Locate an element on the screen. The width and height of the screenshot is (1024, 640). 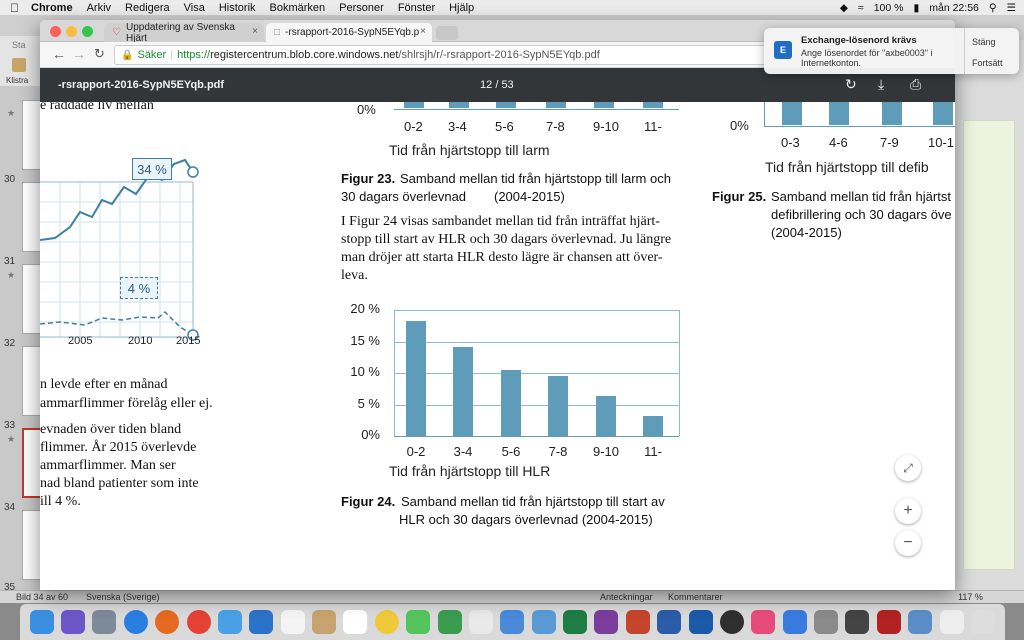
calendar-icon is located at coordinates (292, 622).